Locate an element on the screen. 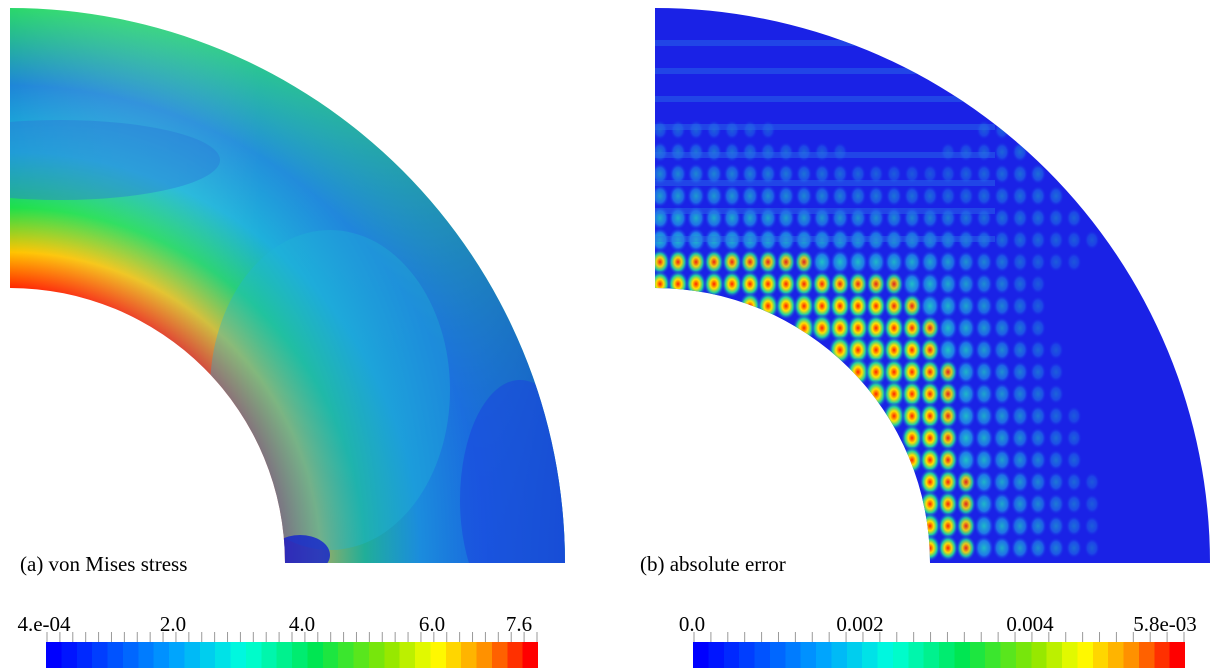 This screenshot has height=668, width=1230. error-band is located at coordinates (825, 211).